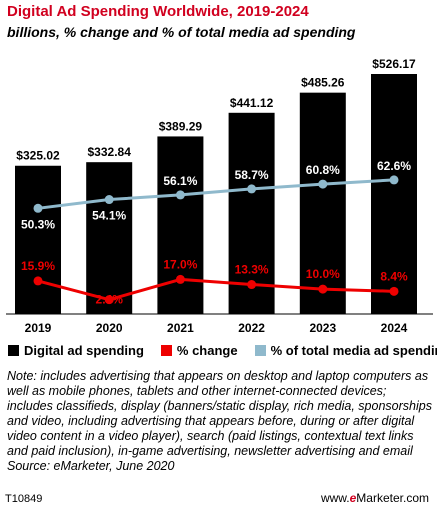 This screenshot has height=512, width=437. What do you see at coordinates (252, 175) in the screenshot?
I see `share-of-total-label: 58.7%` at bounding box center [252, 175].